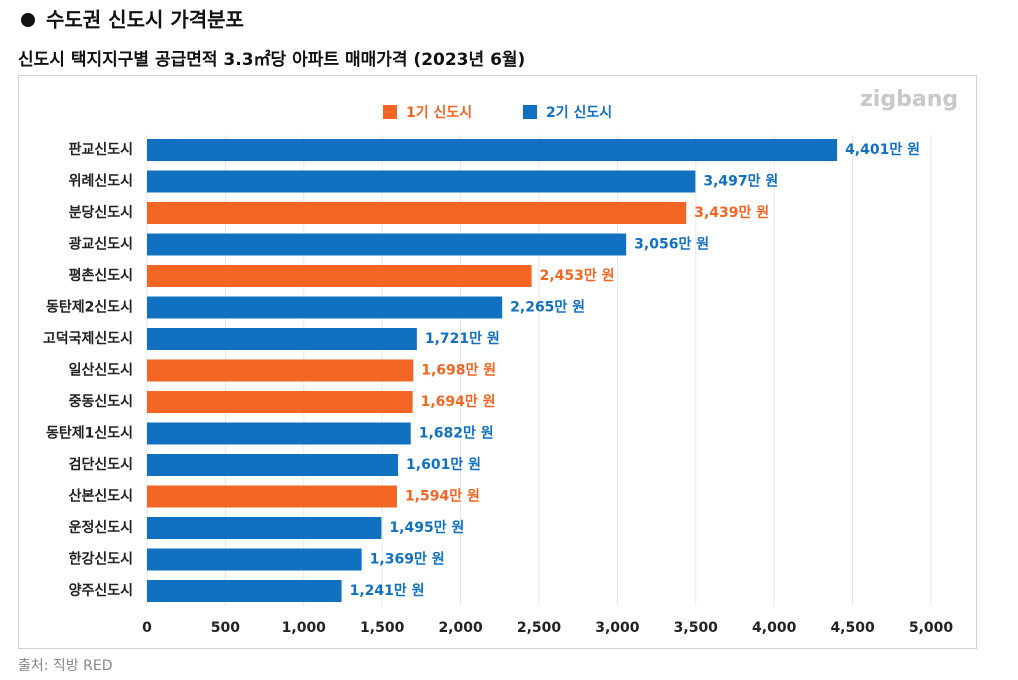  I want to click on y-tick-label: 동탄제2신도시, so click(89, 307).